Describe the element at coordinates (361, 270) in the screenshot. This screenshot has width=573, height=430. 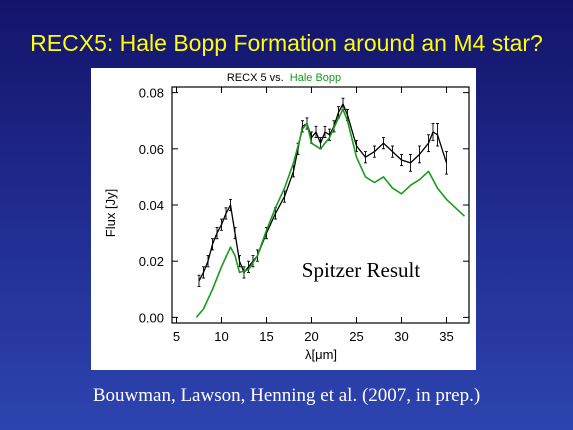
I see `spitzer-annotation: Spitzer Result` at that location.